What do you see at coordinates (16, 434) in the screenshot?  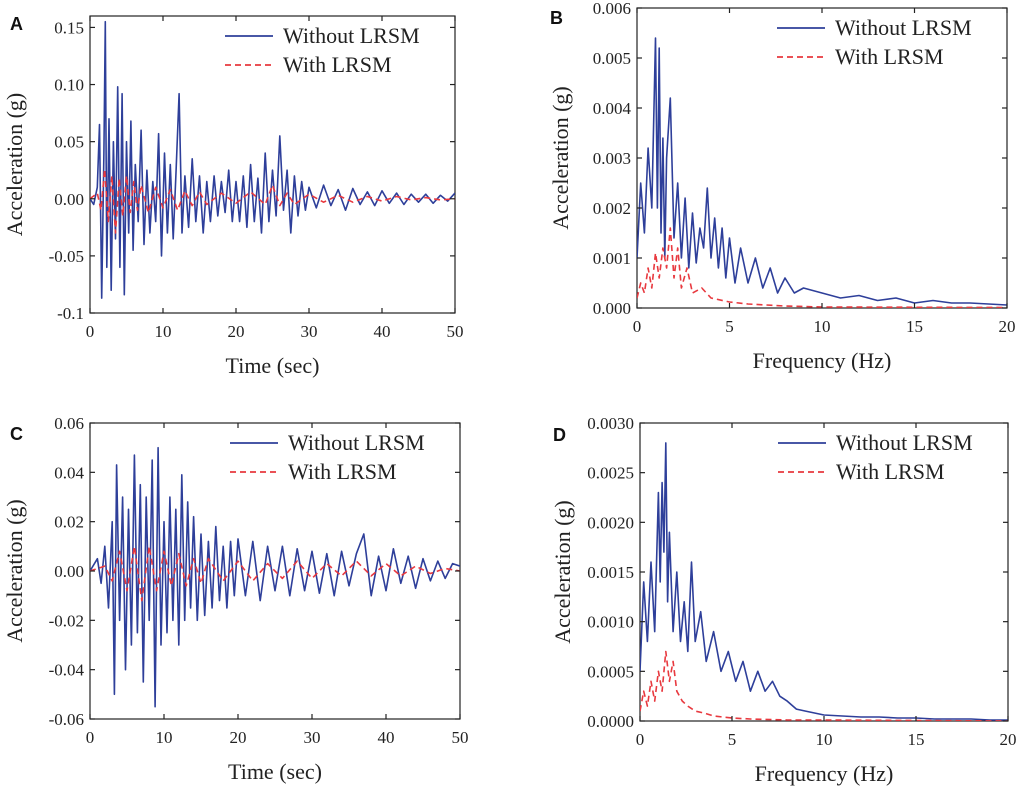 I see `panel-letter: C` at bounding box center [16, 434].